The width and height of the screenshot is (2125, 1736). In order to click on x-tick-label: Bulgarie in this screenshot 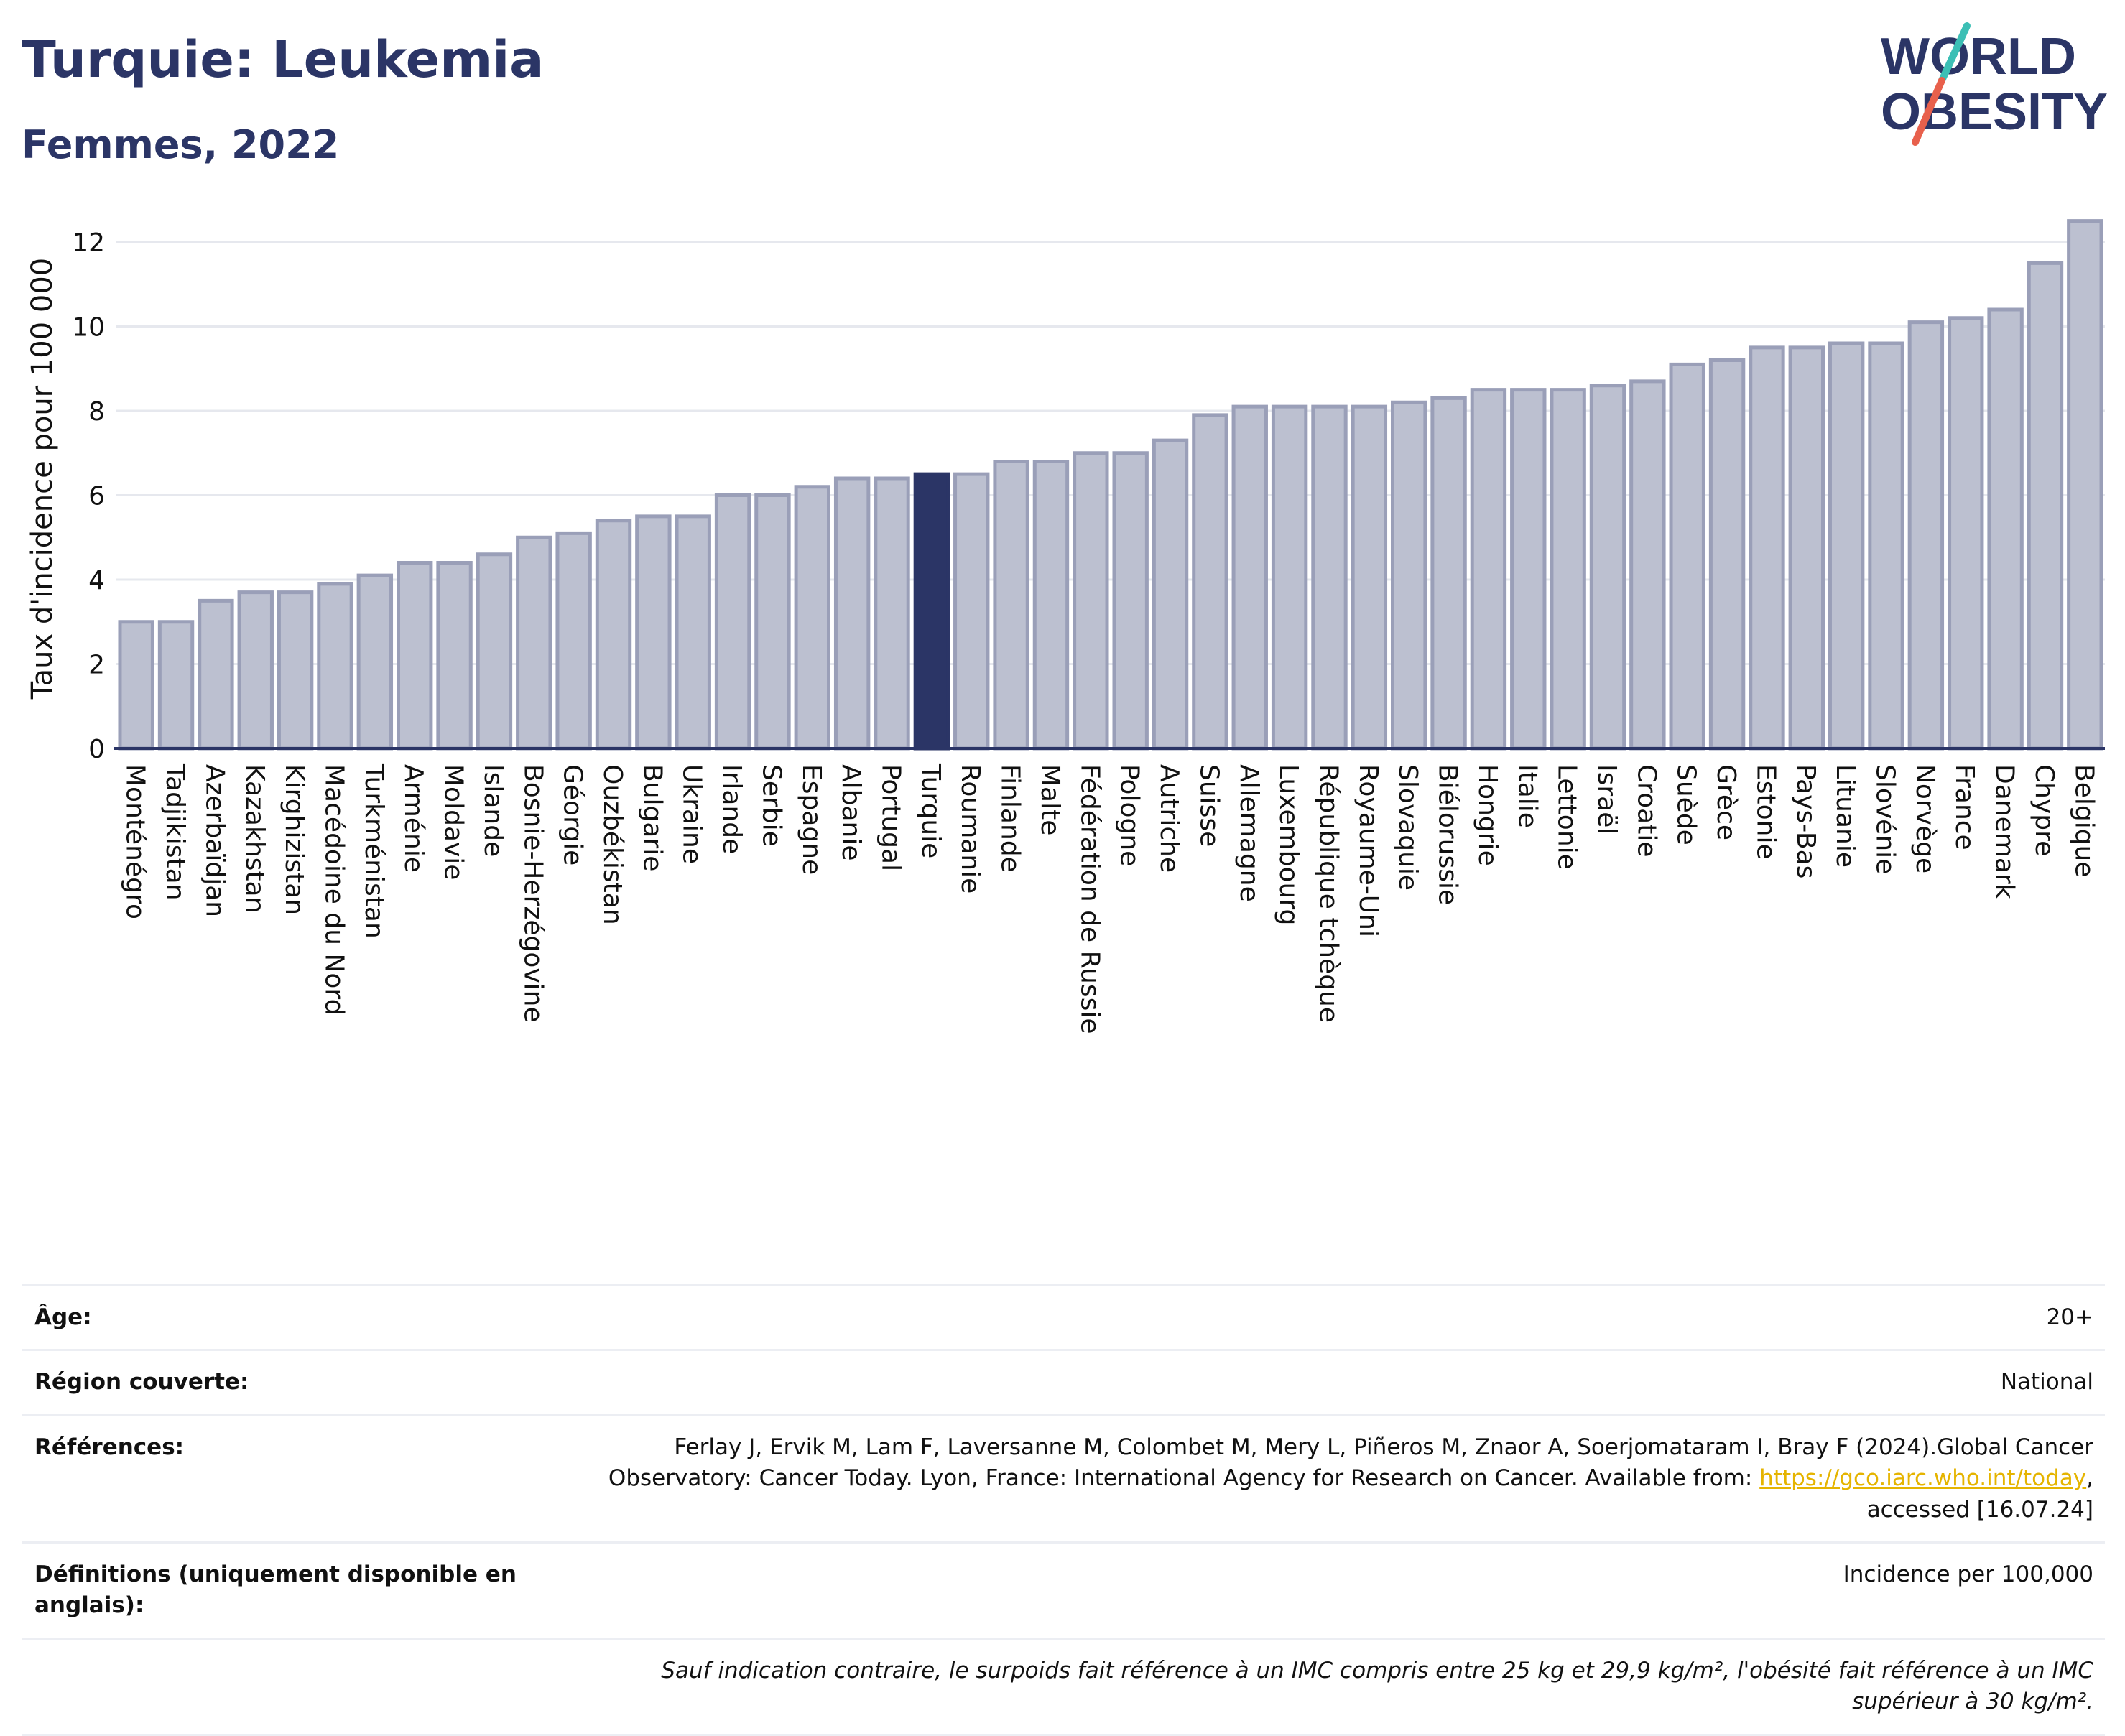, I will do `click(652, 817)`.